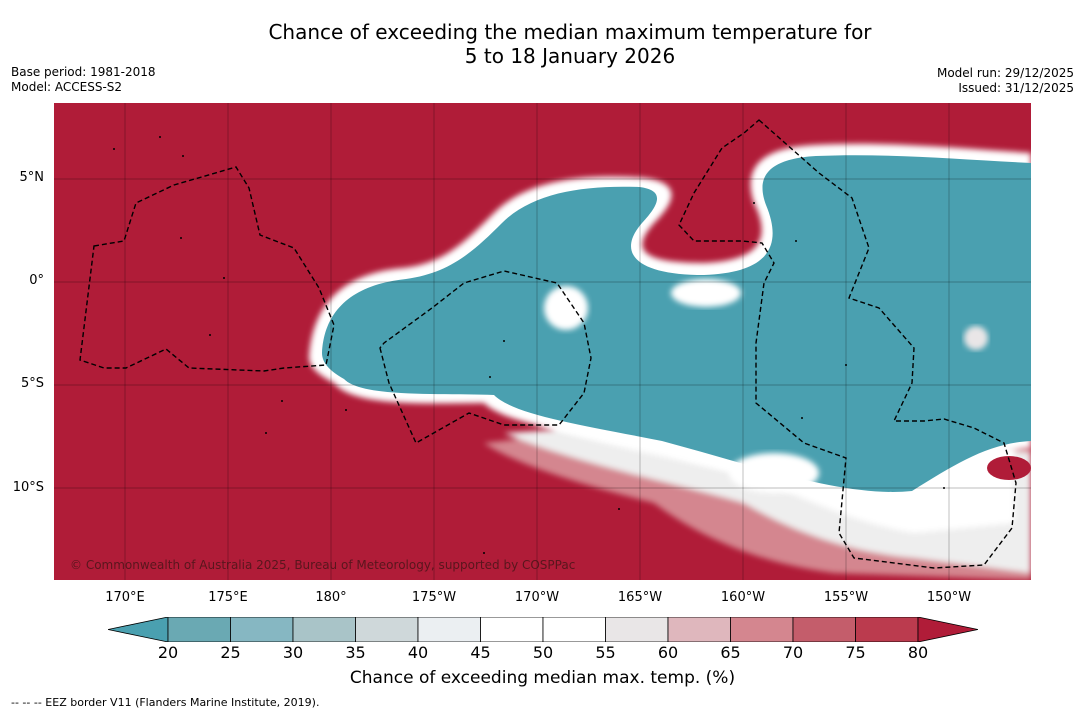  Describe the element at coordinates (138, 629) in the screenshot. I see `colorbar-under-triangle` at that location.